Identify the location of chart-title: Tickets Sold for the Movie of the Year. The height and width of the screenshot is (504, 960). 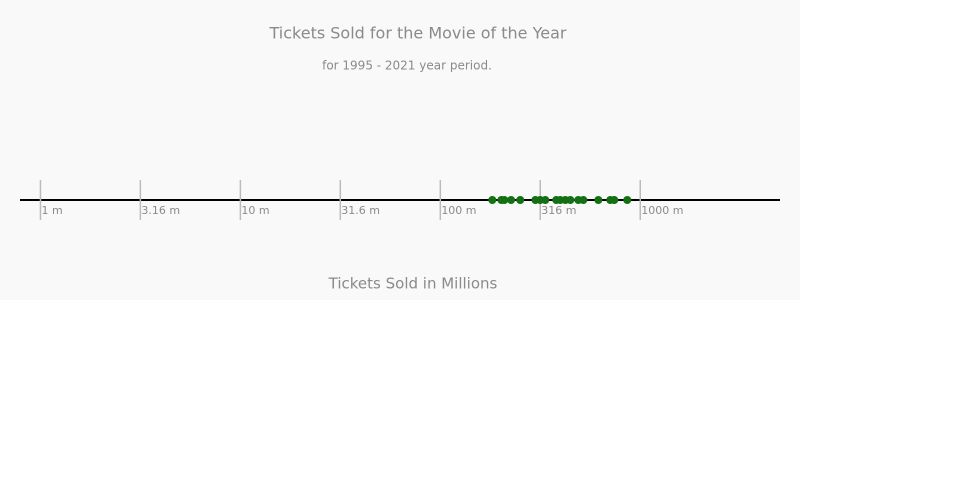
(418, 33).